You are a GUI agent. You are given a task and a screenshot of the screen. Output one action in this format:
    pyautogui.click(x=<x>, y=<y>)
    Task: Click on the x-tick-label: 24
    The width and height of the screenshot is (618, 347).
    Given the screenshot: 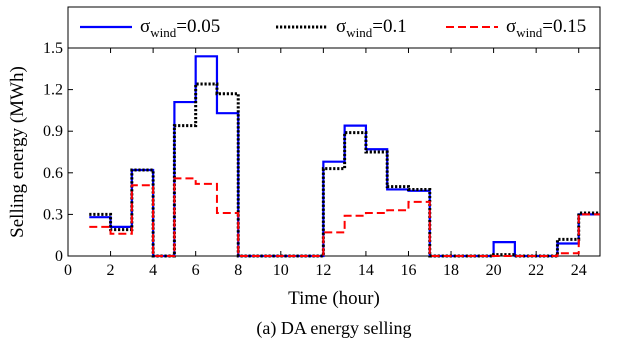 What is the action you would take?
    pyautogui.click(x=579, y=270)
    